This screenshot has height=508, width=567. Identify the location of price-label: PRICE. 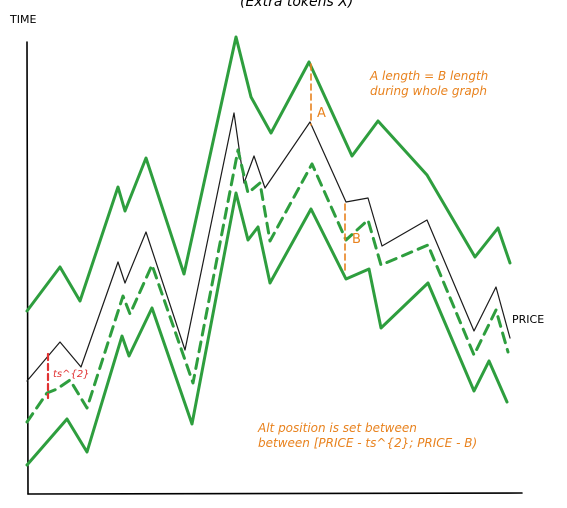
(528, 319).